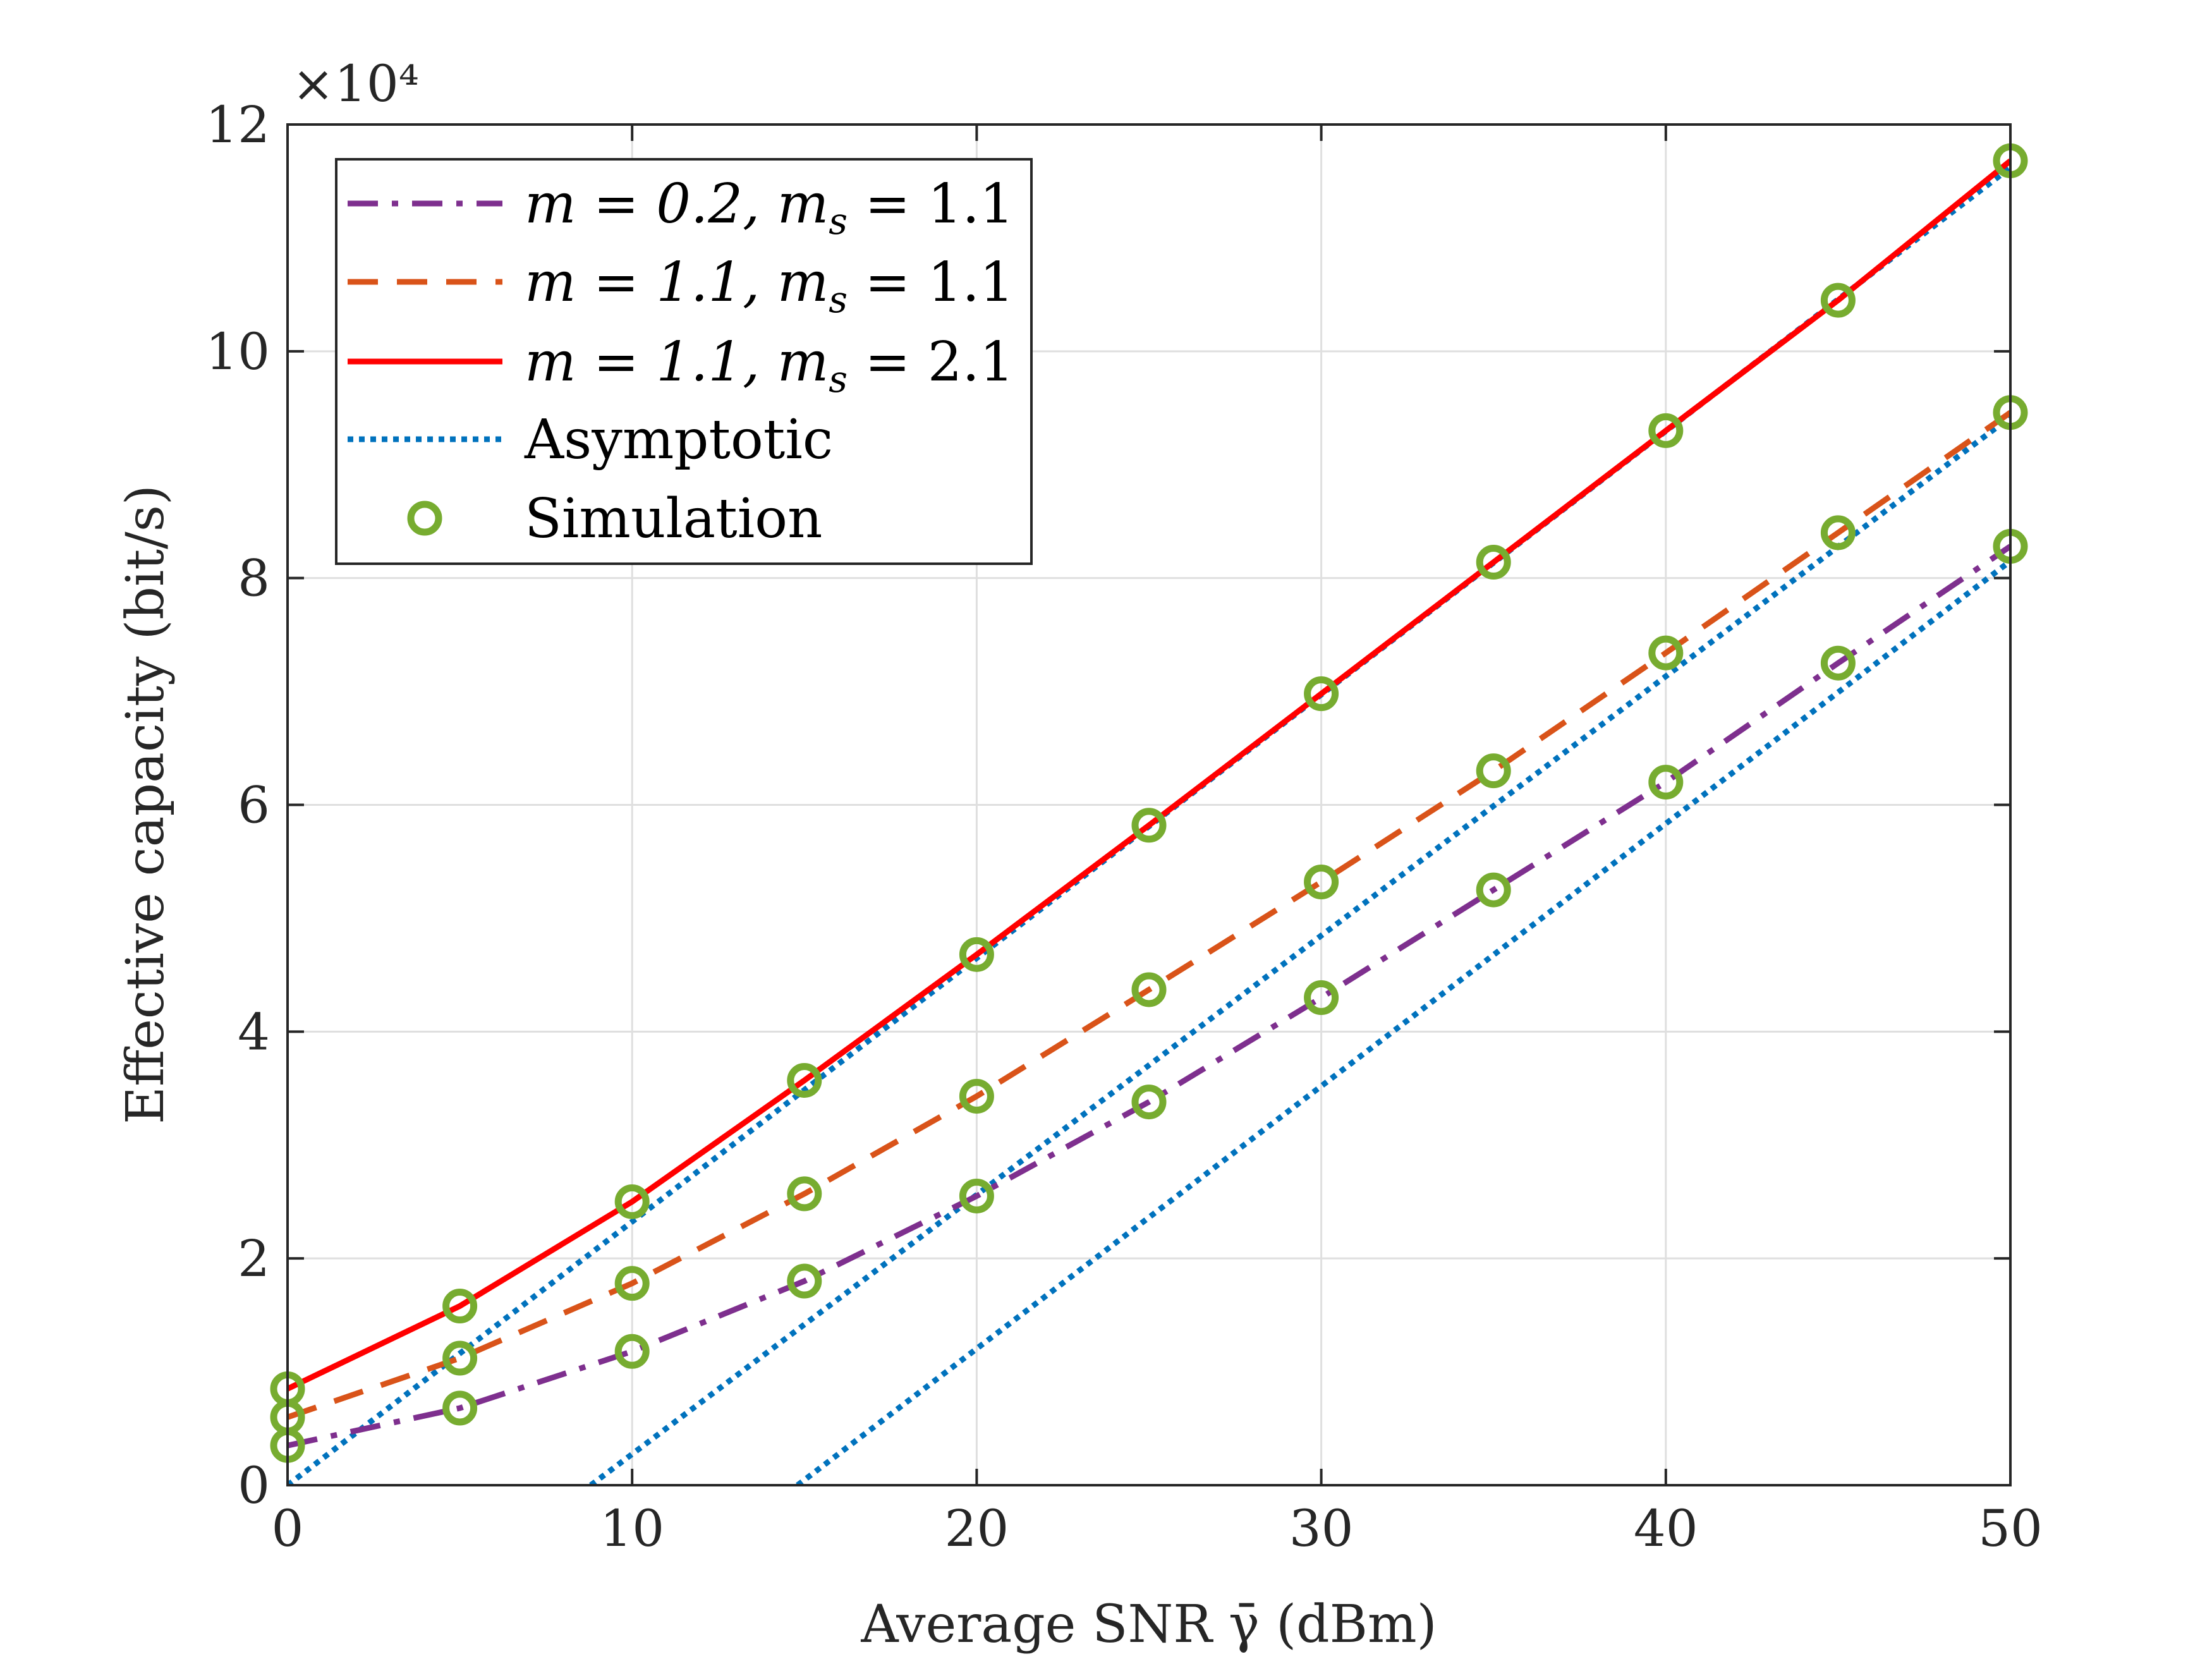 This screenshot has height=1659, width=2212. What do you see at coordinates (769, 366) in the screenshot?
I see `legend-label-series-2: m = 1.1, ms = 2.1` at bounding box center [769, 366].